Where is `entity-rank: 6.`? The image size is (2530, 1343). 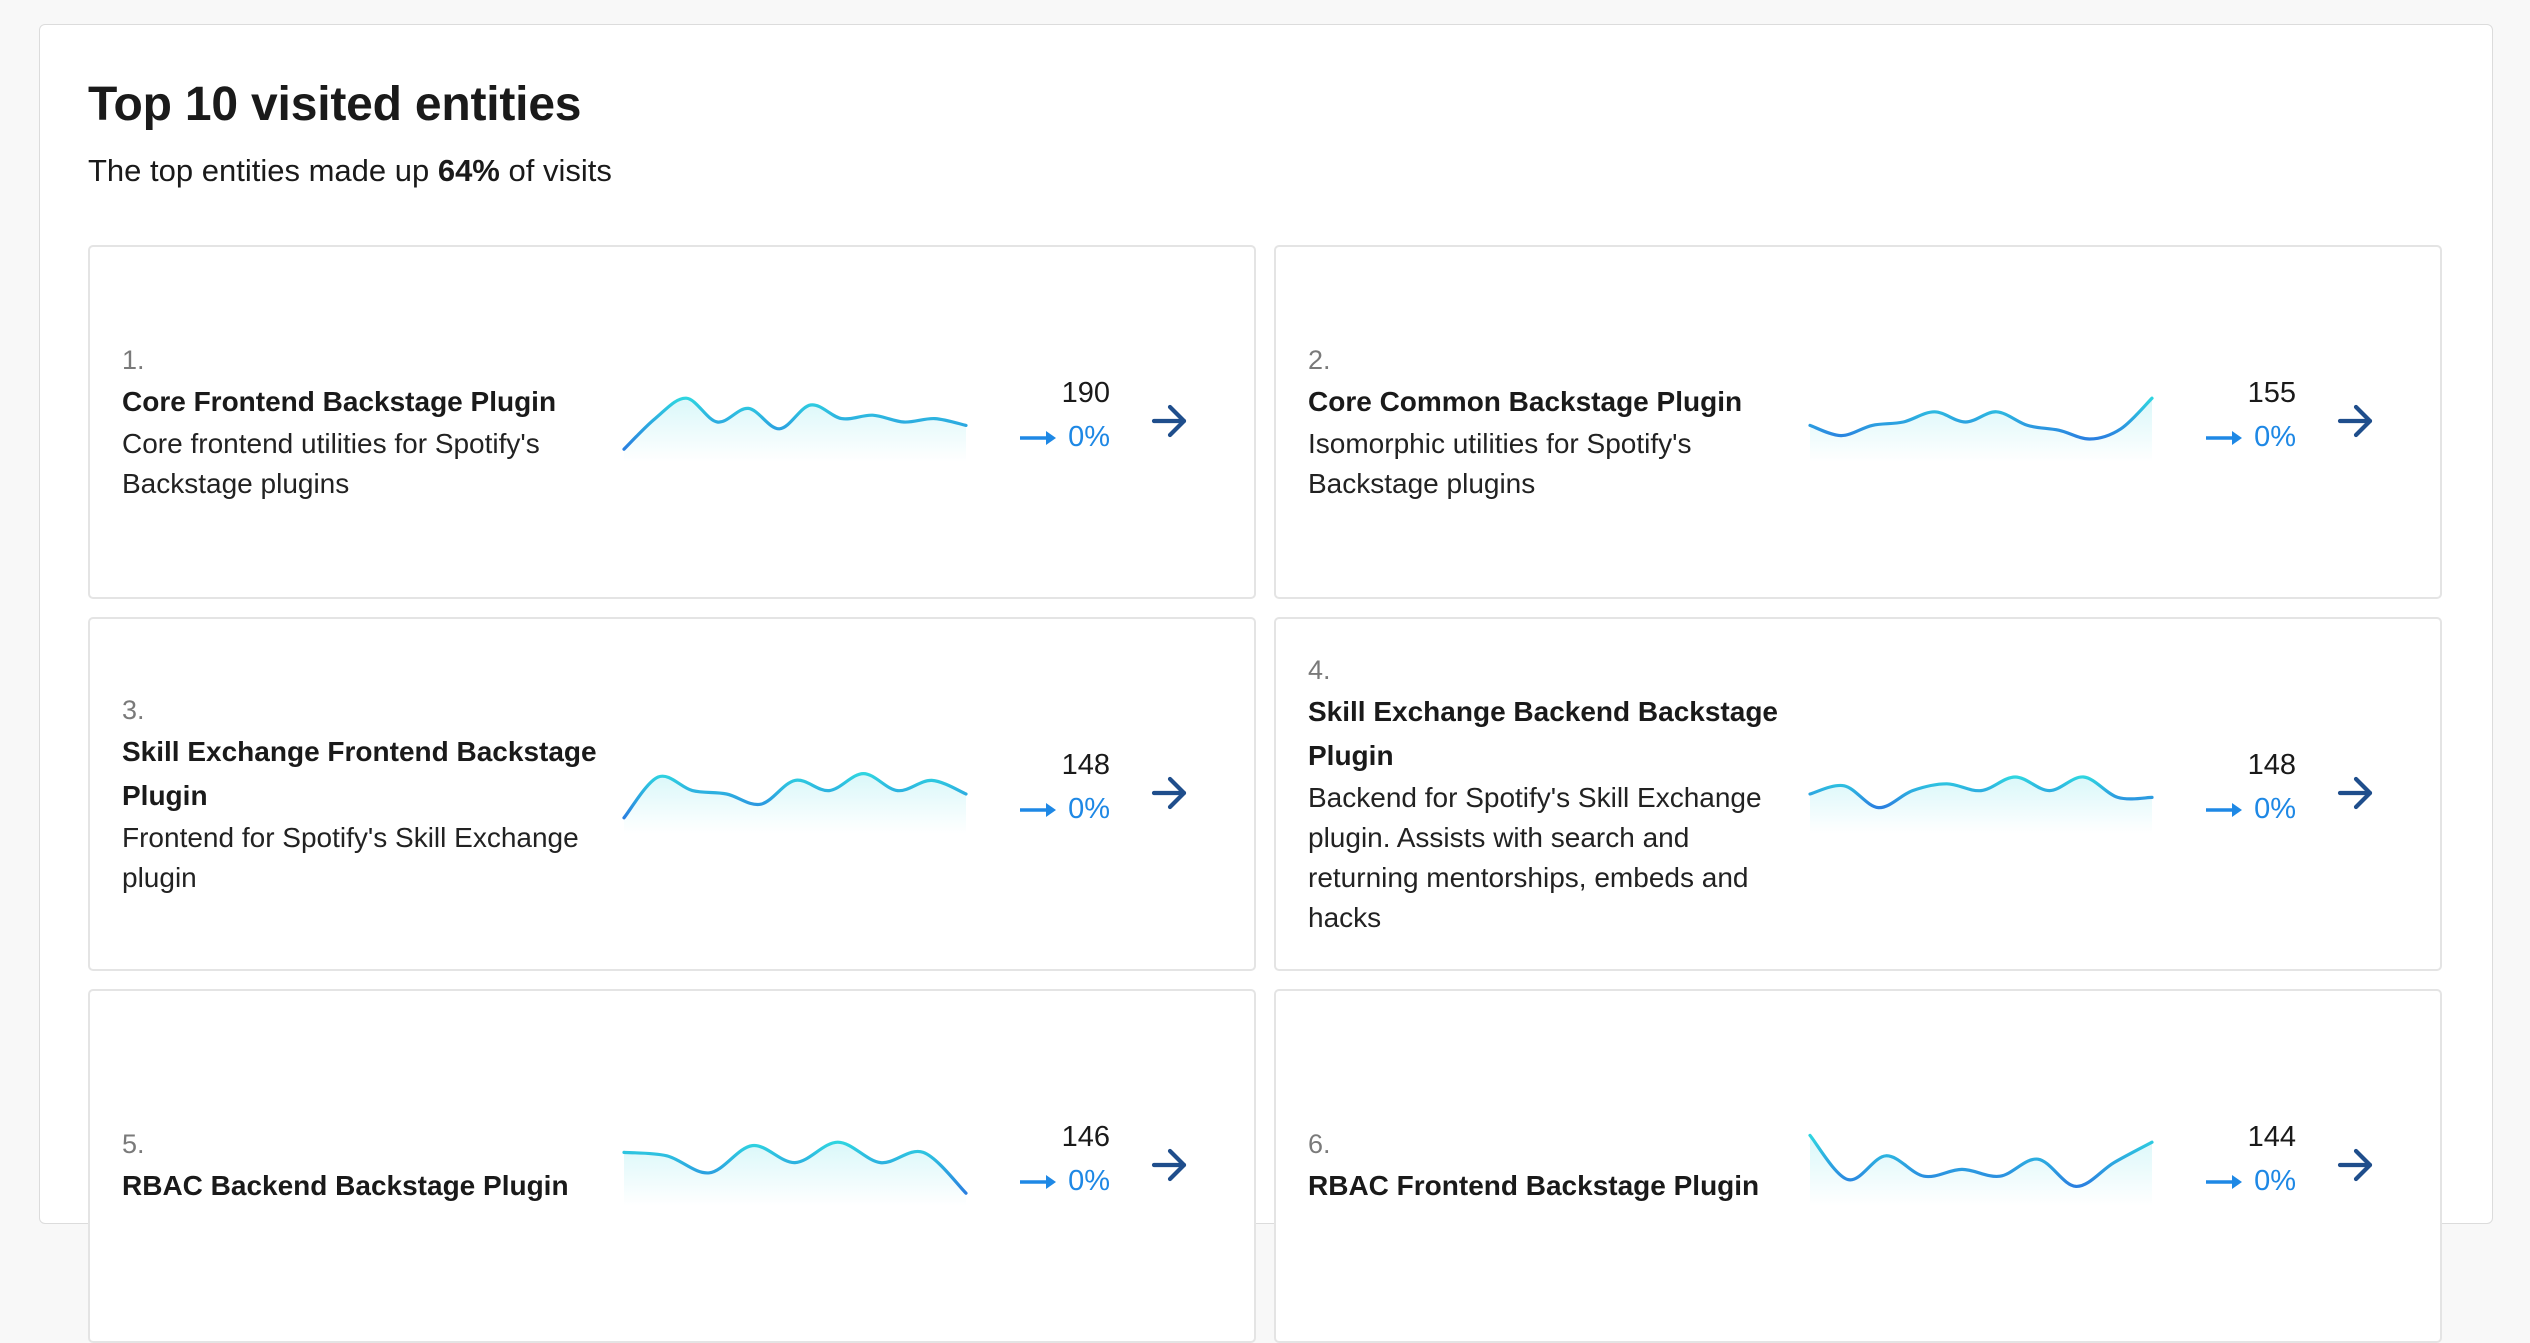
entity-rank: 6. is located at coordinates (1319, 1144).